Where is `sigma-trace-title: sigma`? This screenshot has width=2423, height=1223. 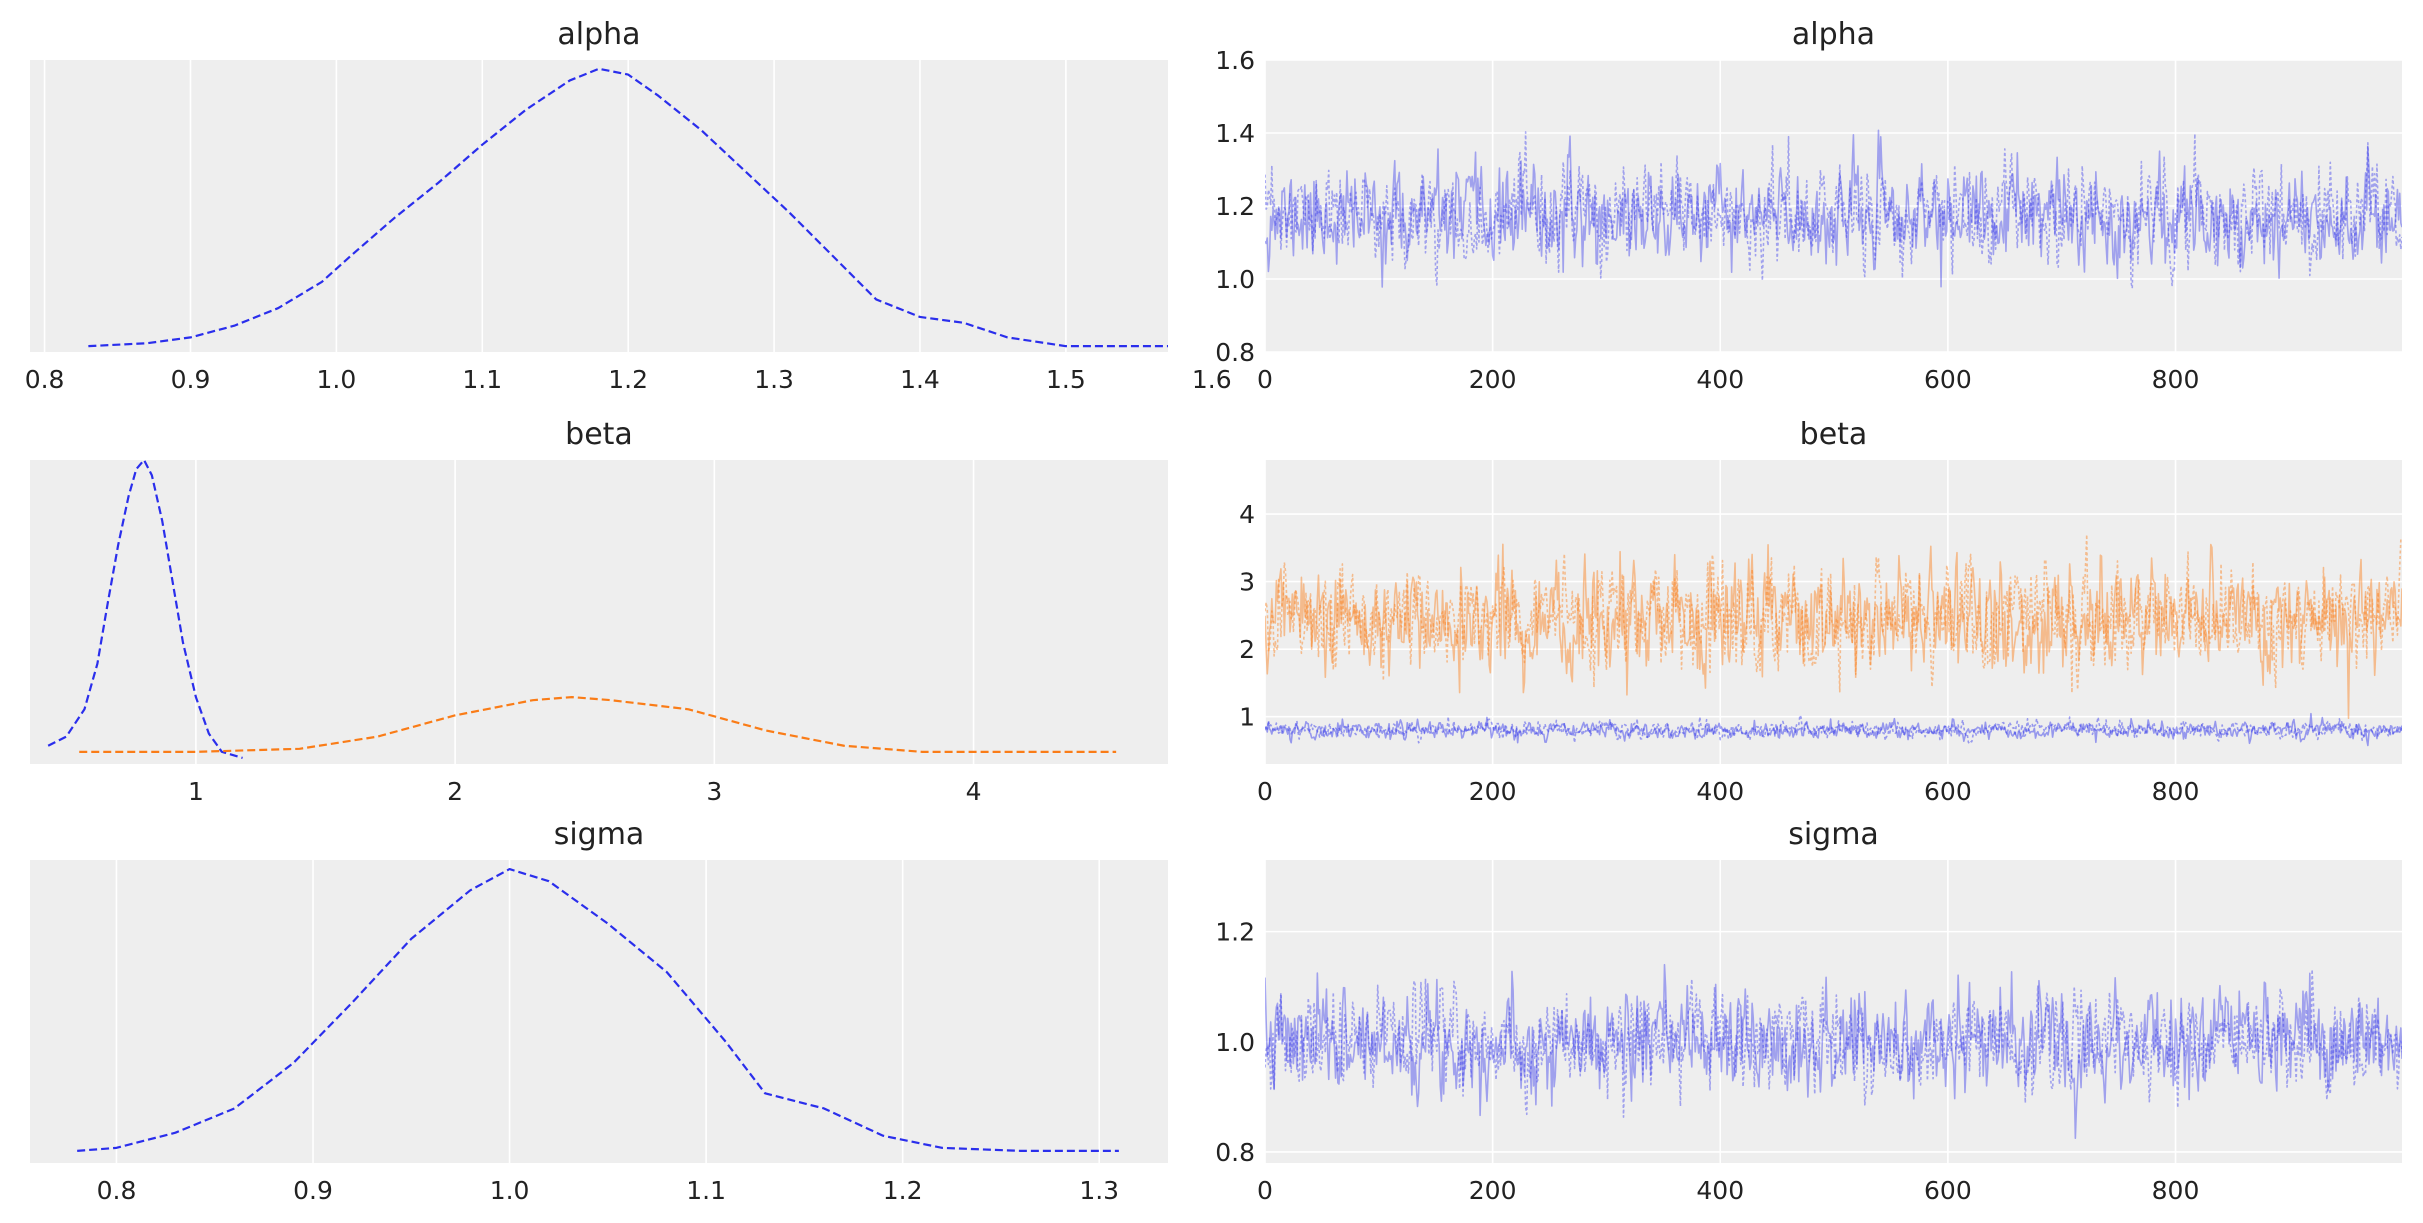
sigma-trace-title: sigma is located at coordinates (1833, 834).